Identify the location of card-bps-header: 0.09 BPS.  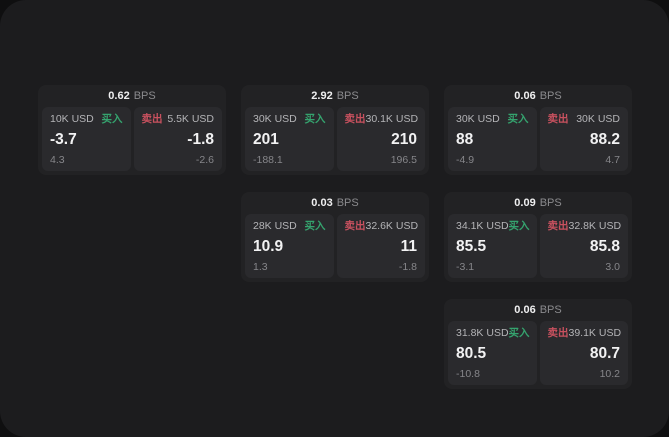
(538, 203).